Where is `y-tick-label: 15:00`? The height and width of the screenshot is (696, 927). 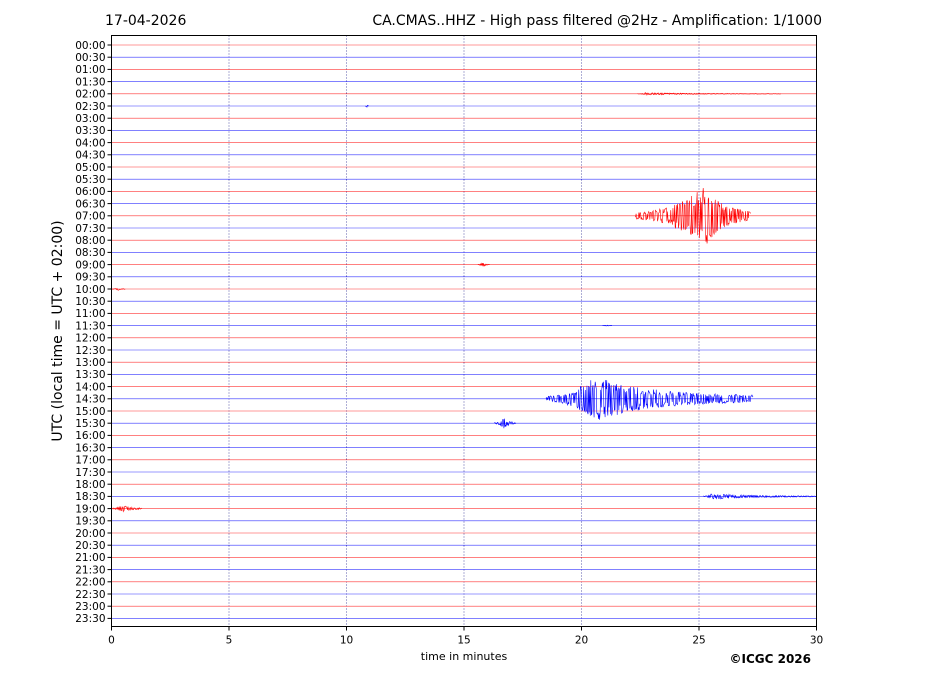
y-tick-label: 15:00 is located at coordinates (90, 412).